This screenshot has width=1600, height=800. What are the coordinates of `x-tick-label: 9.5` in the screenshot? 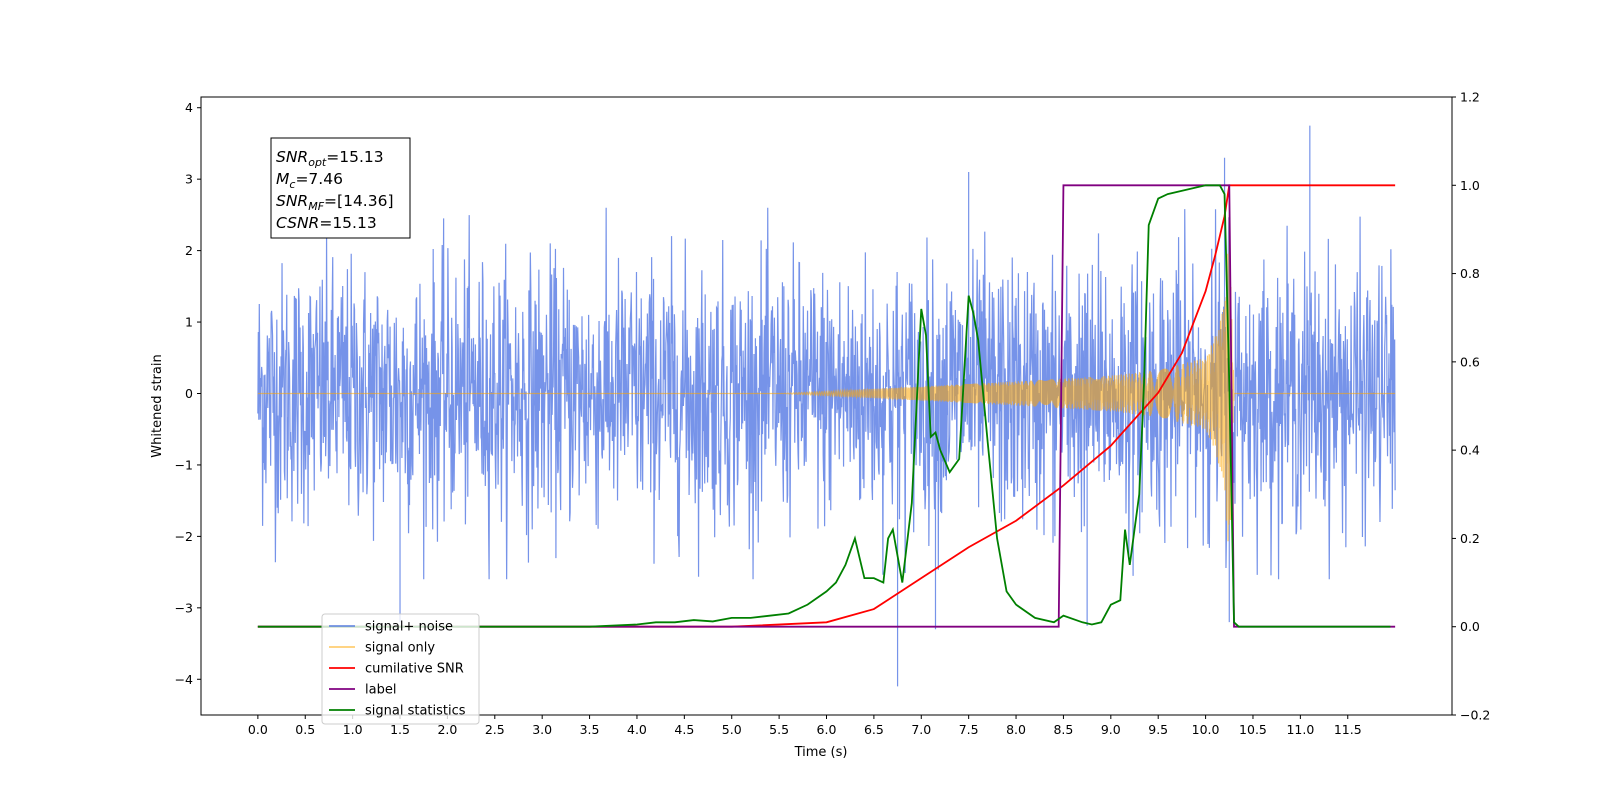 It's located at (1158, 729).